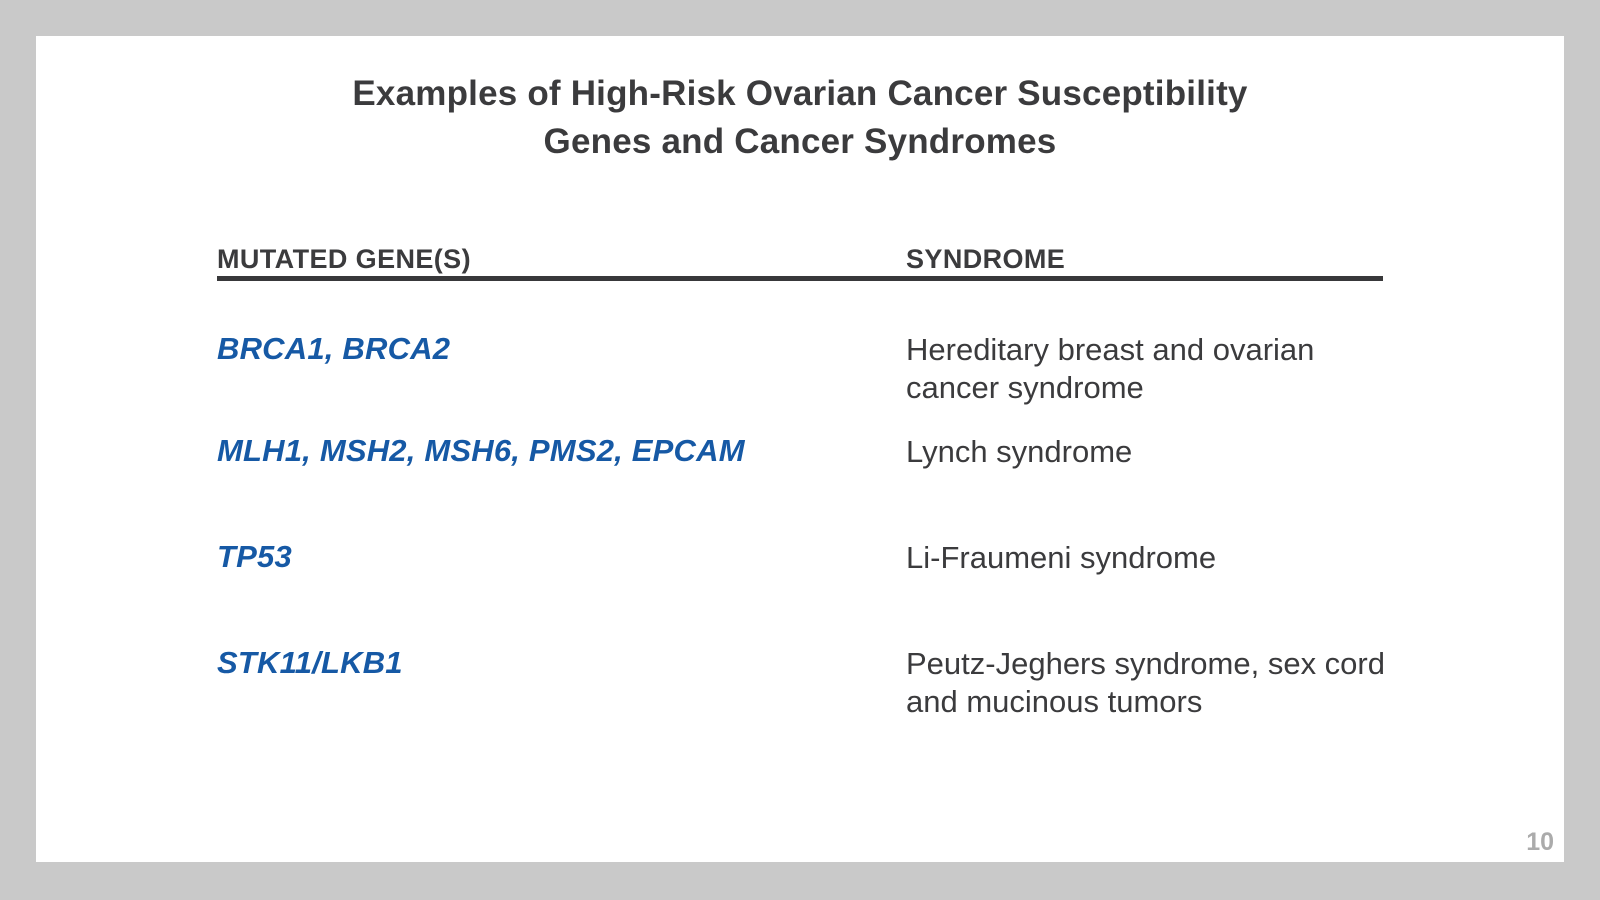 Image resolution: width=1600 pixels, height=900 pixels. What do you see at coordinates (254, 556) in the screenshot?
I see `gene-cell: TP53` at bounding box center [254, 556].